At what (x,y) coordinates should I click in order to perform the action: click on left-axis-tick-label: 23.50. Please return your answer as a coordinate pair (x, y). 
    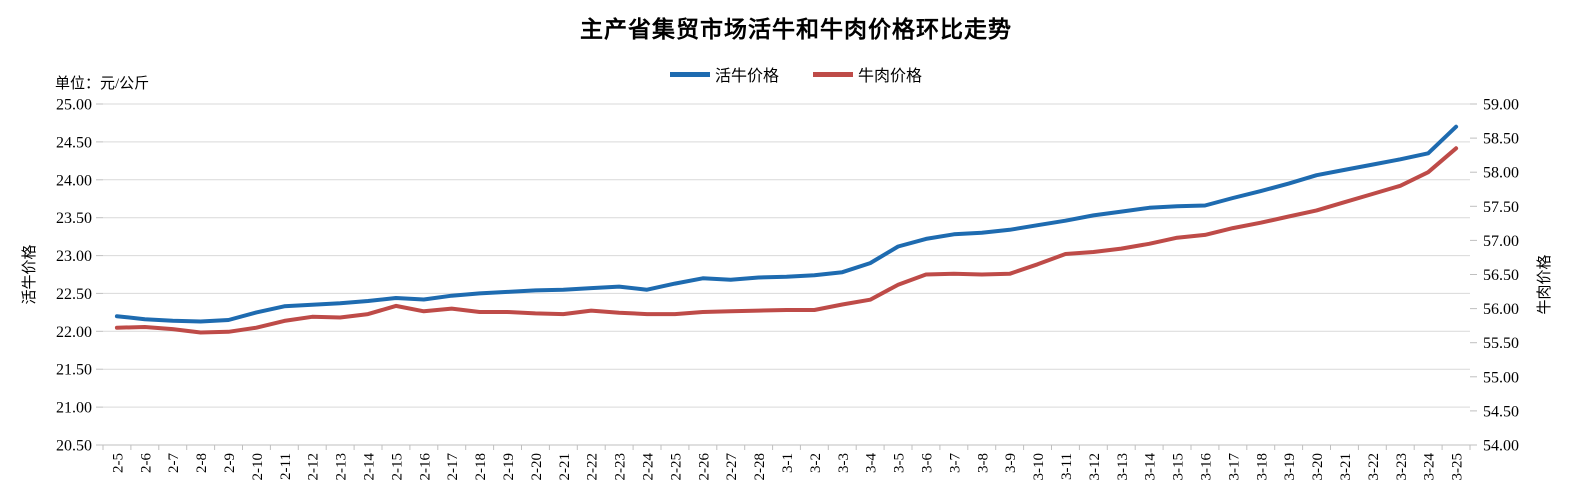
    Looking at the image, I should click on (74, 218).